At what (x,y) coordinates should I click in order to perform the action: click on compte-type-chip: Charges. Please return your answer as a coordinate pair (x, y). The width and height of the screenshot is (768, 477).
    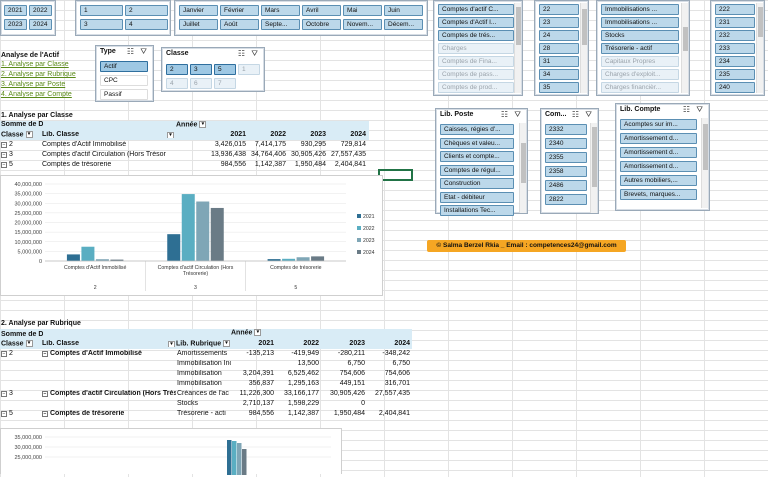
    Looking at the image, I should click on (476, 48).